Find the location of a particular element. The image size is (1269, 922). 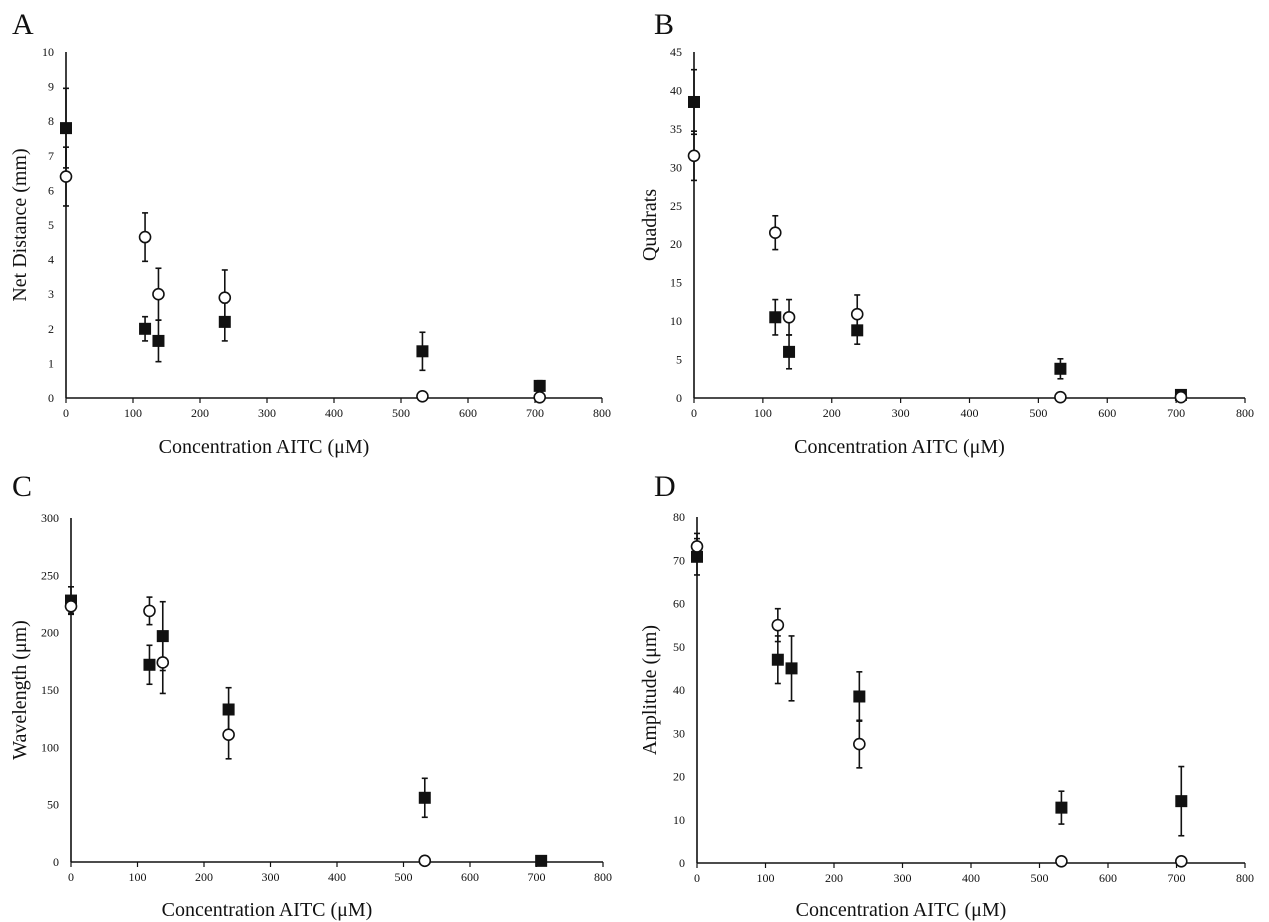

y-tick-label: 150 is located at coordinates (50, 690).